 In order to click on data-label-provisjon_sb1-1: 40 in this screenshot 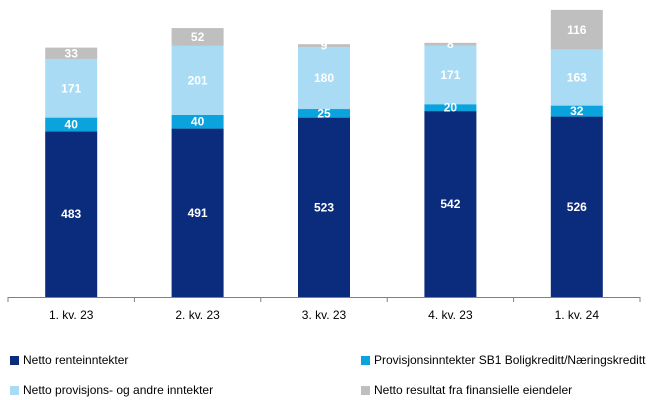, I will do `click(72, 124)`.